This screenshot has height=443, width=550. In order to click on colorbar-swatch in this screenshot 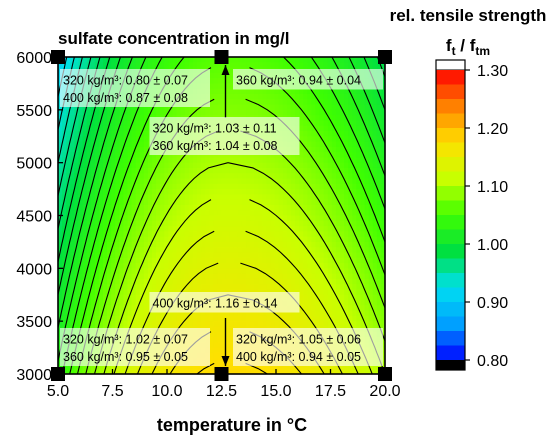, I will do `click(450, 309)`.